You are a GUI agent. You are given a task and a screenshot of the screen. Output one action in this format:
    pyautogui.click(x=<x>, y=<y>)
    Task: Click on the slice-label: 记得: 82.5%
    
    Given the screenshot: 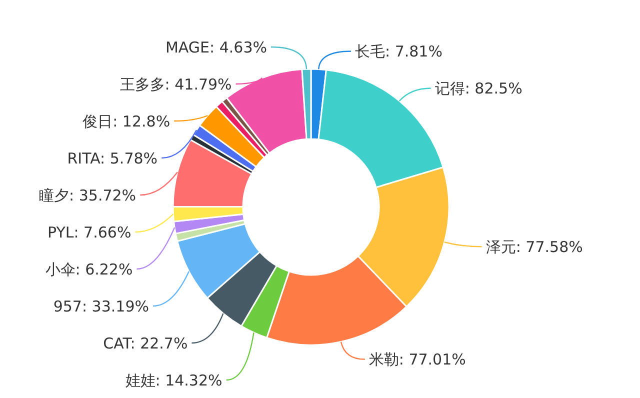 What is the action you would take?
    pyautogui.click(x=478, y=88)
    